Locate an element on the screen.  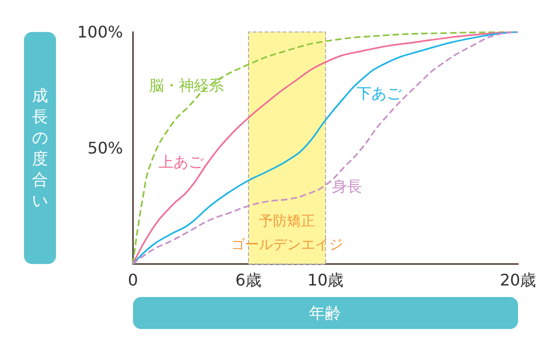
x-tick-label: 10歳 is located at coordinates (325, 280).